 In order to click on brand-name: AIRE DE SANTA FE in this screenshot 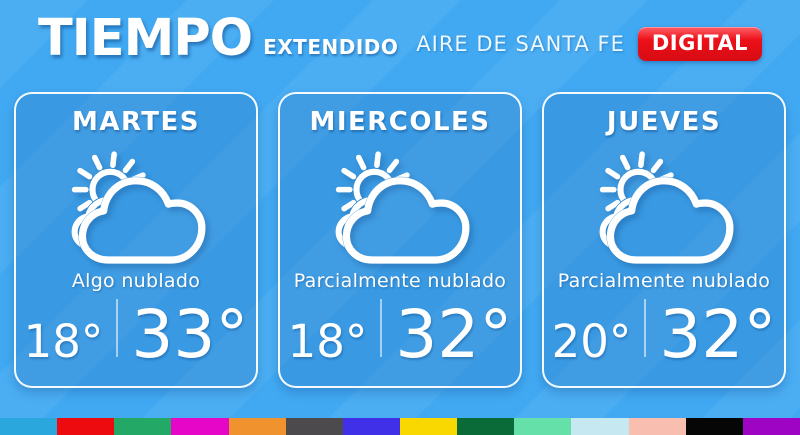, I will do `click(520, 44)`.